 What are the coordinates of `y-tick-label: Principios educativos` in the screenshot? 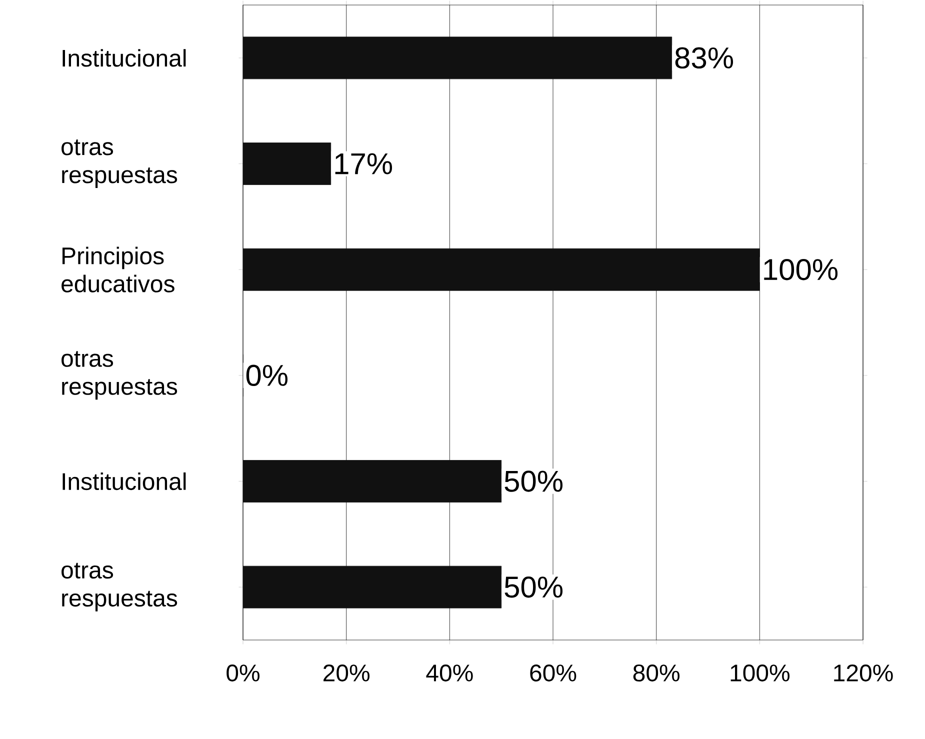 It's located at (118, 269).